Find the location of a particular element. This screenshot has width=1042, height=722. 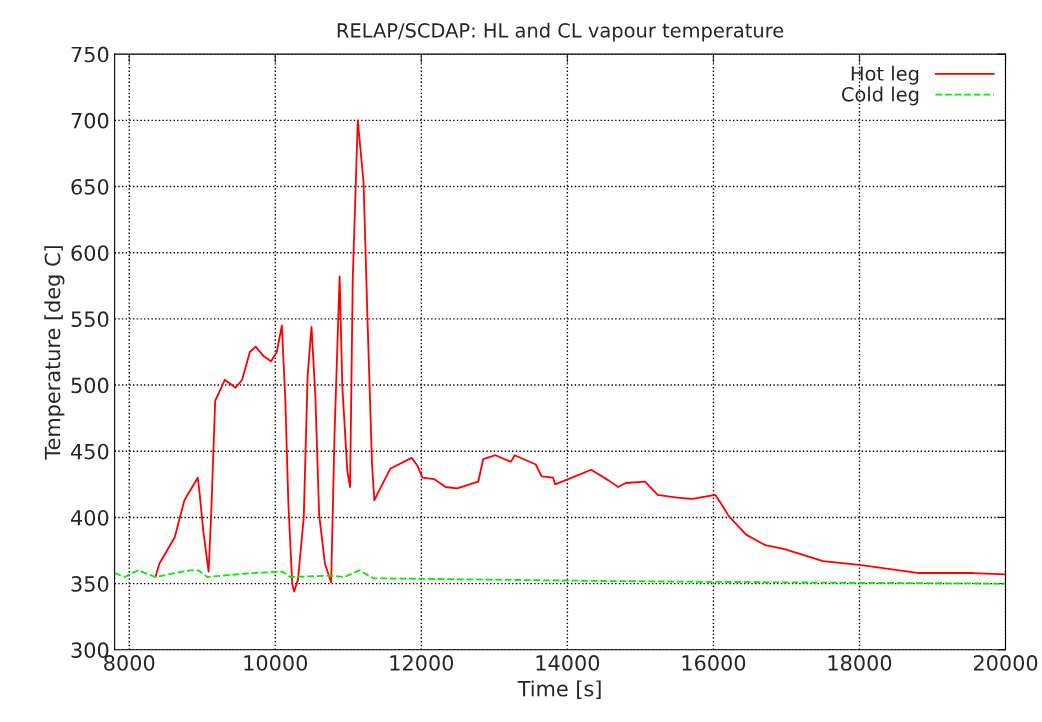

x-tick-label: 20000 is located at coordinates (1005, 663).